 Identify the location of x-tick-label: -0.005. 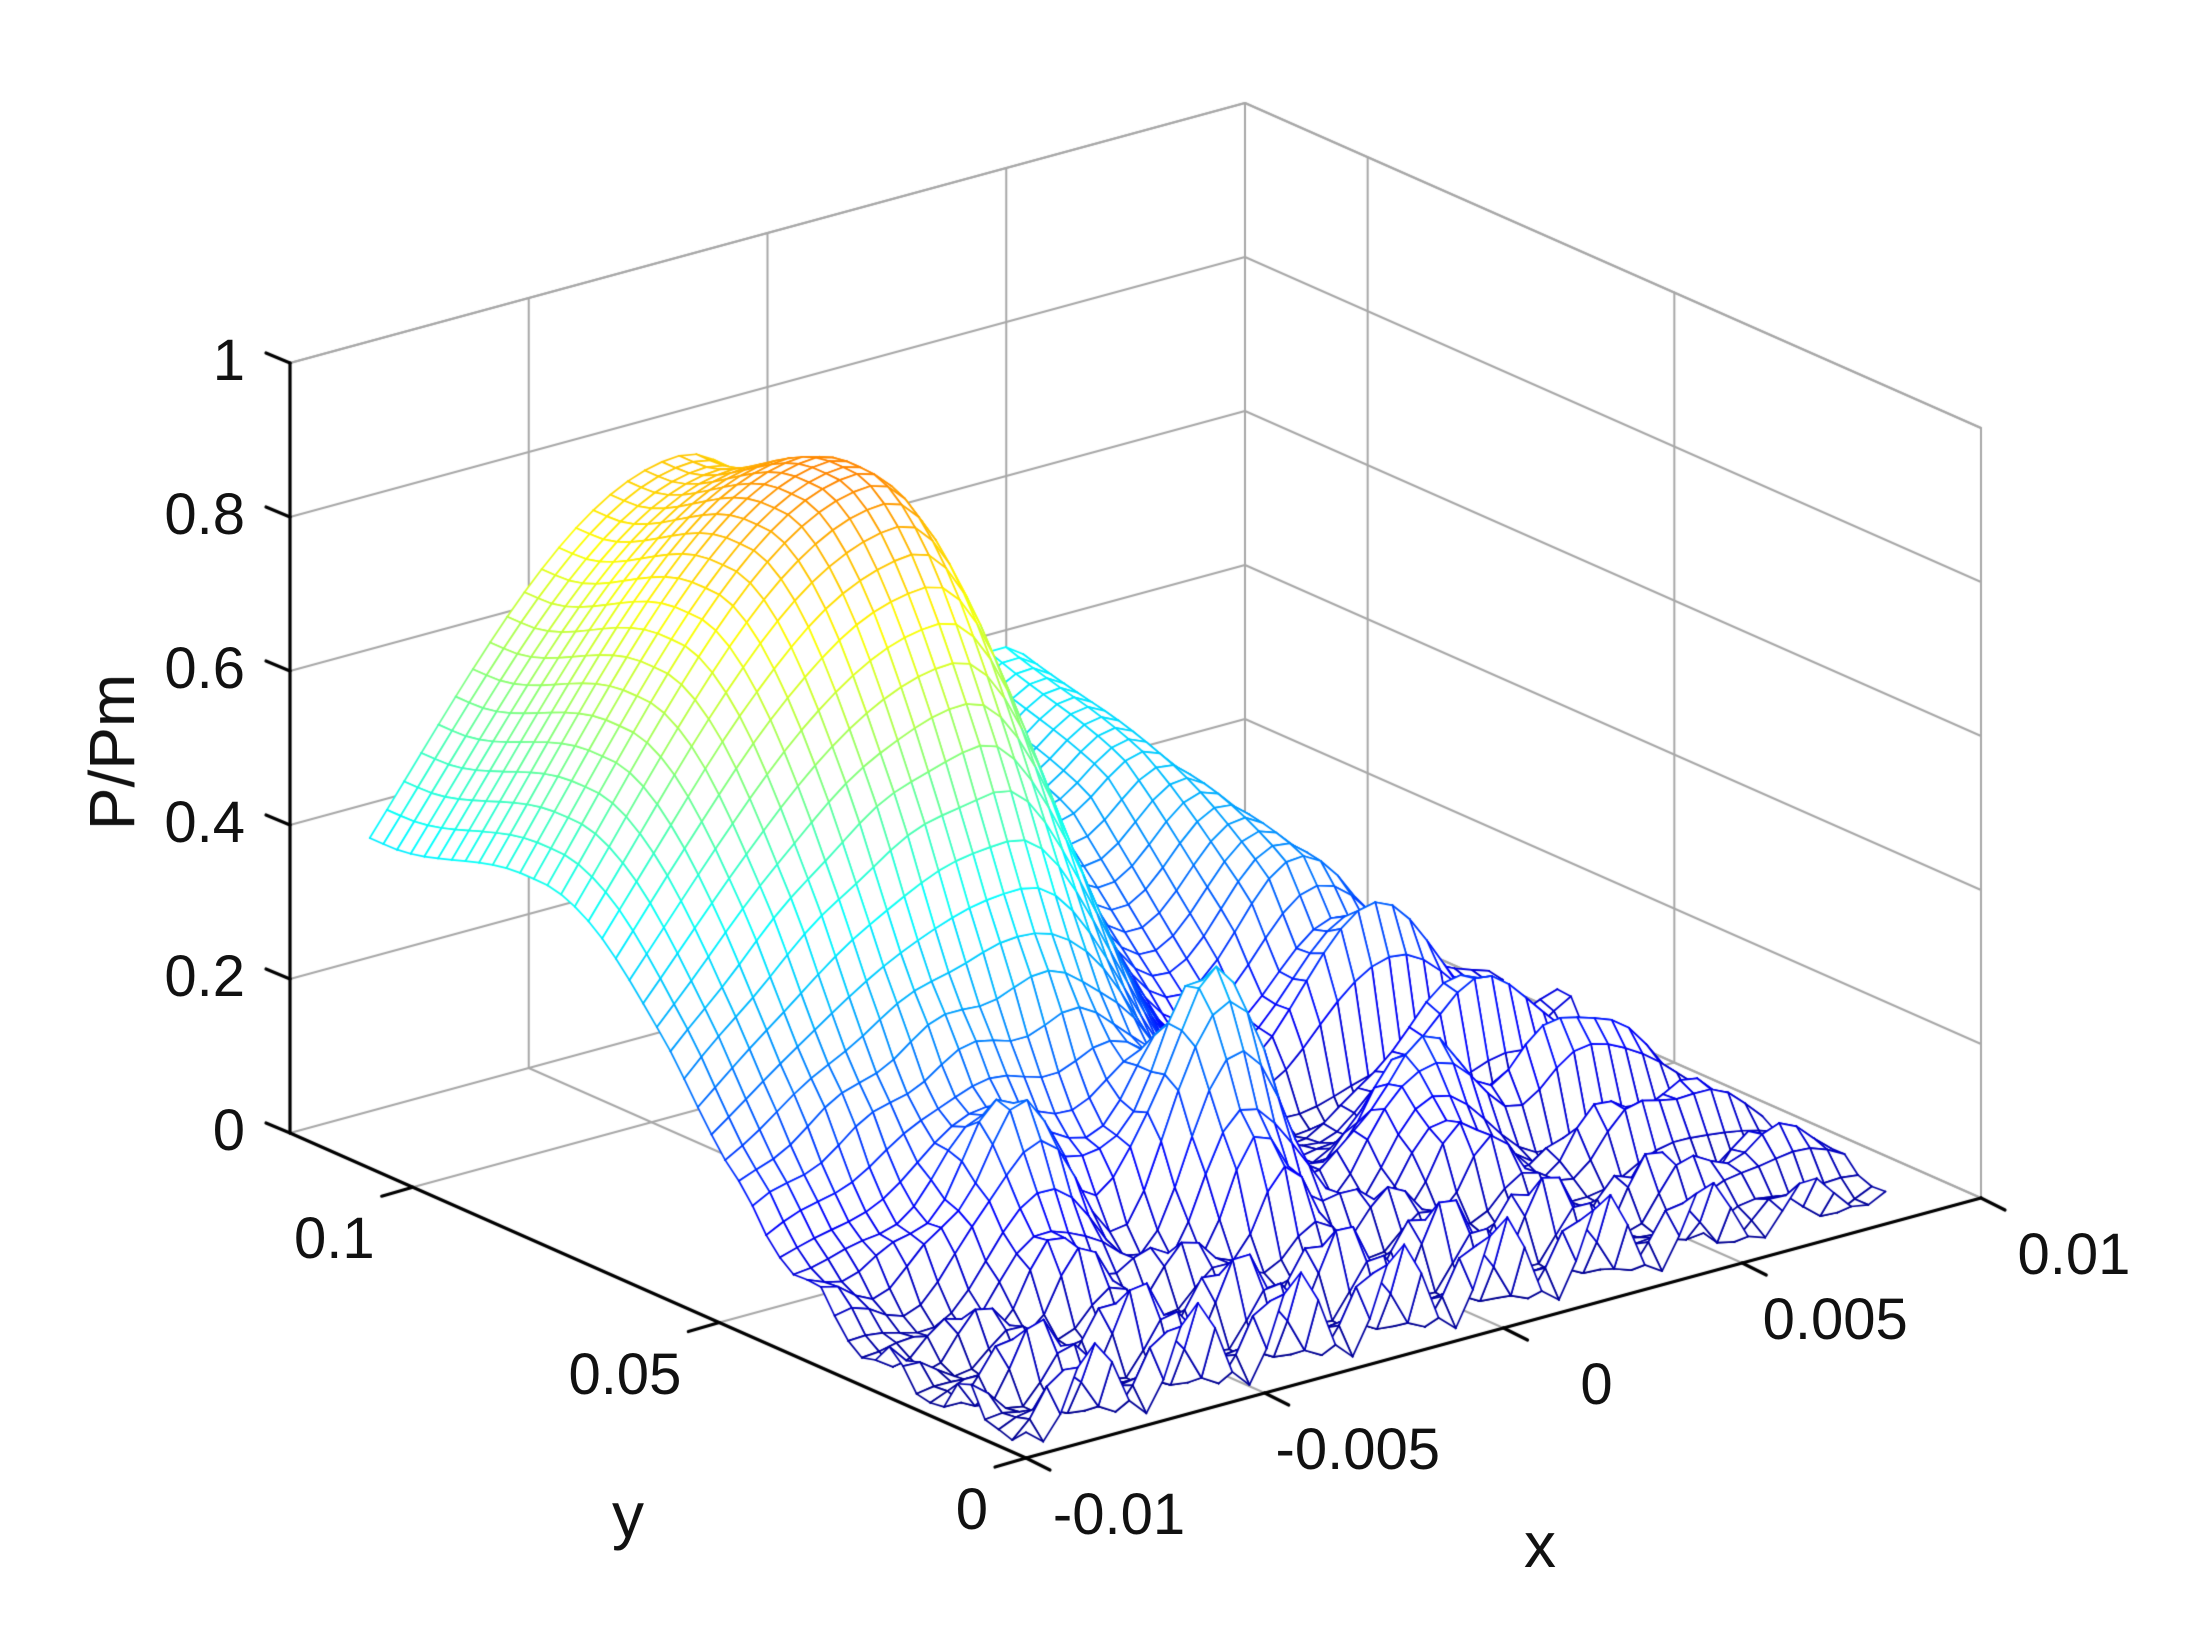
(1357, 1449).